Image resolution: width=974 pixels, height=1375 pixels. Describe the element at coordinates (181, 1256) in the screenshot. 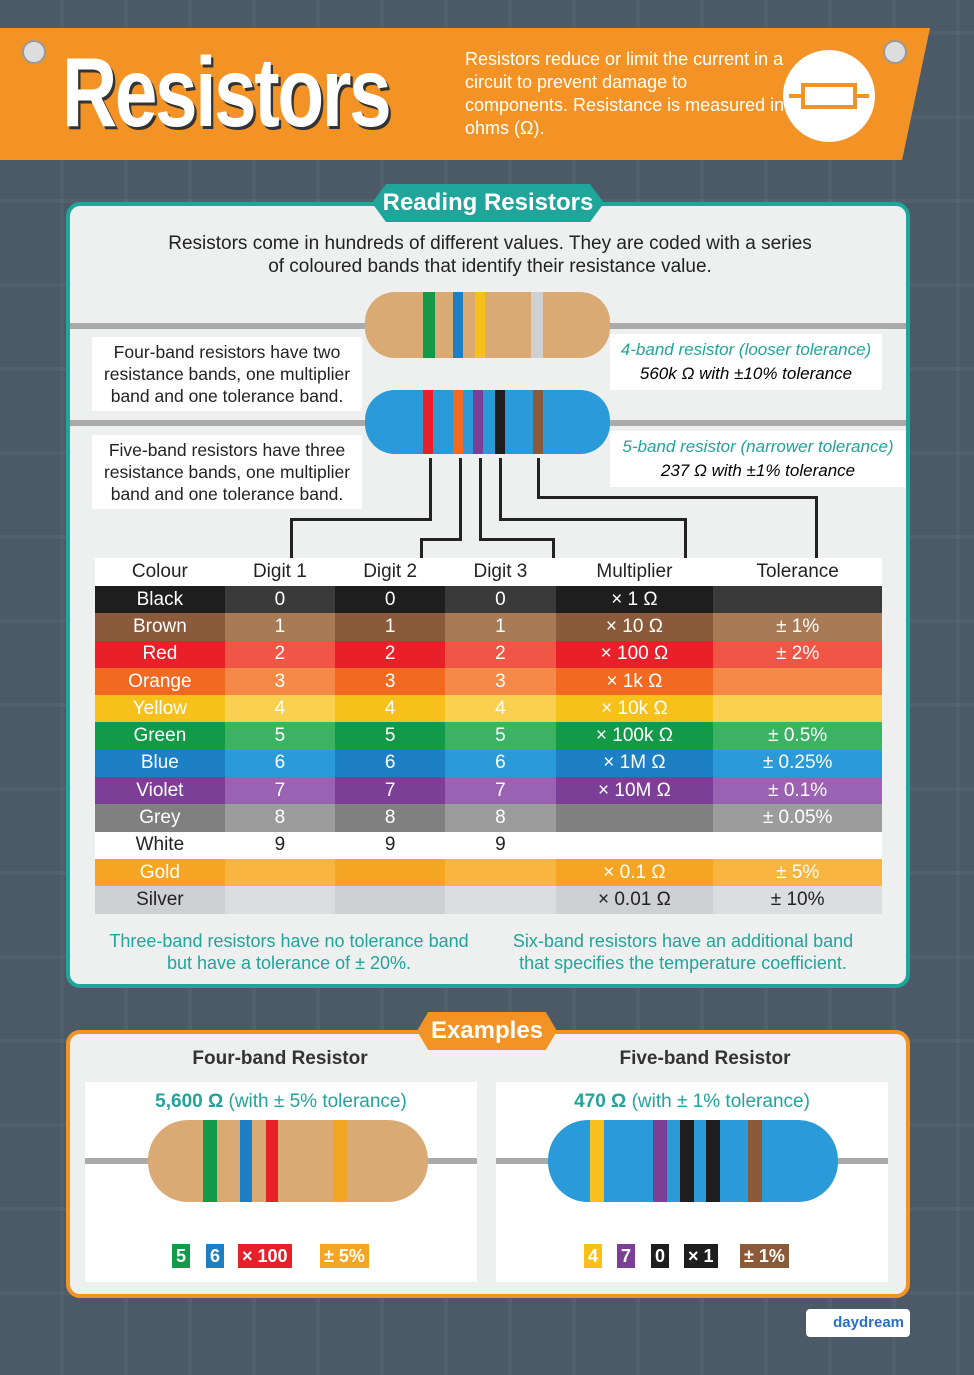

I see `tag-digit1: 5` at that location.